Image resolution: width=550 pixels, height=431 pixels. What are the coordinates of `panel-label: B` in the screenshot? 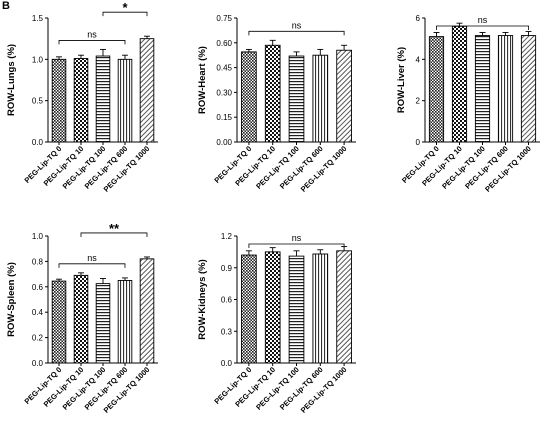 It's located at (6, 6).